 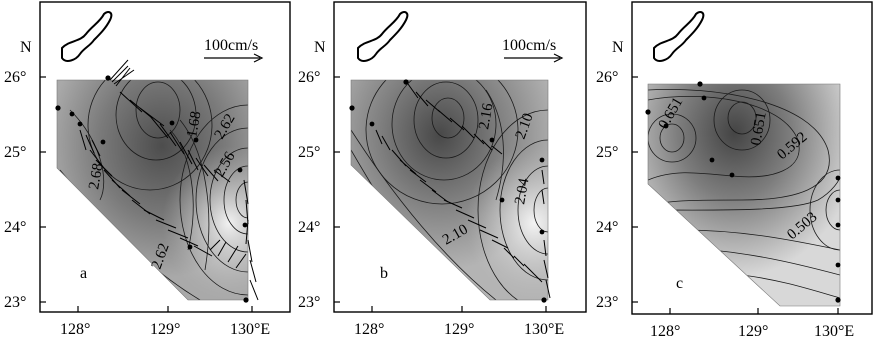 I want to click on panel-b-shaded-field, so click(x=449, y=190).